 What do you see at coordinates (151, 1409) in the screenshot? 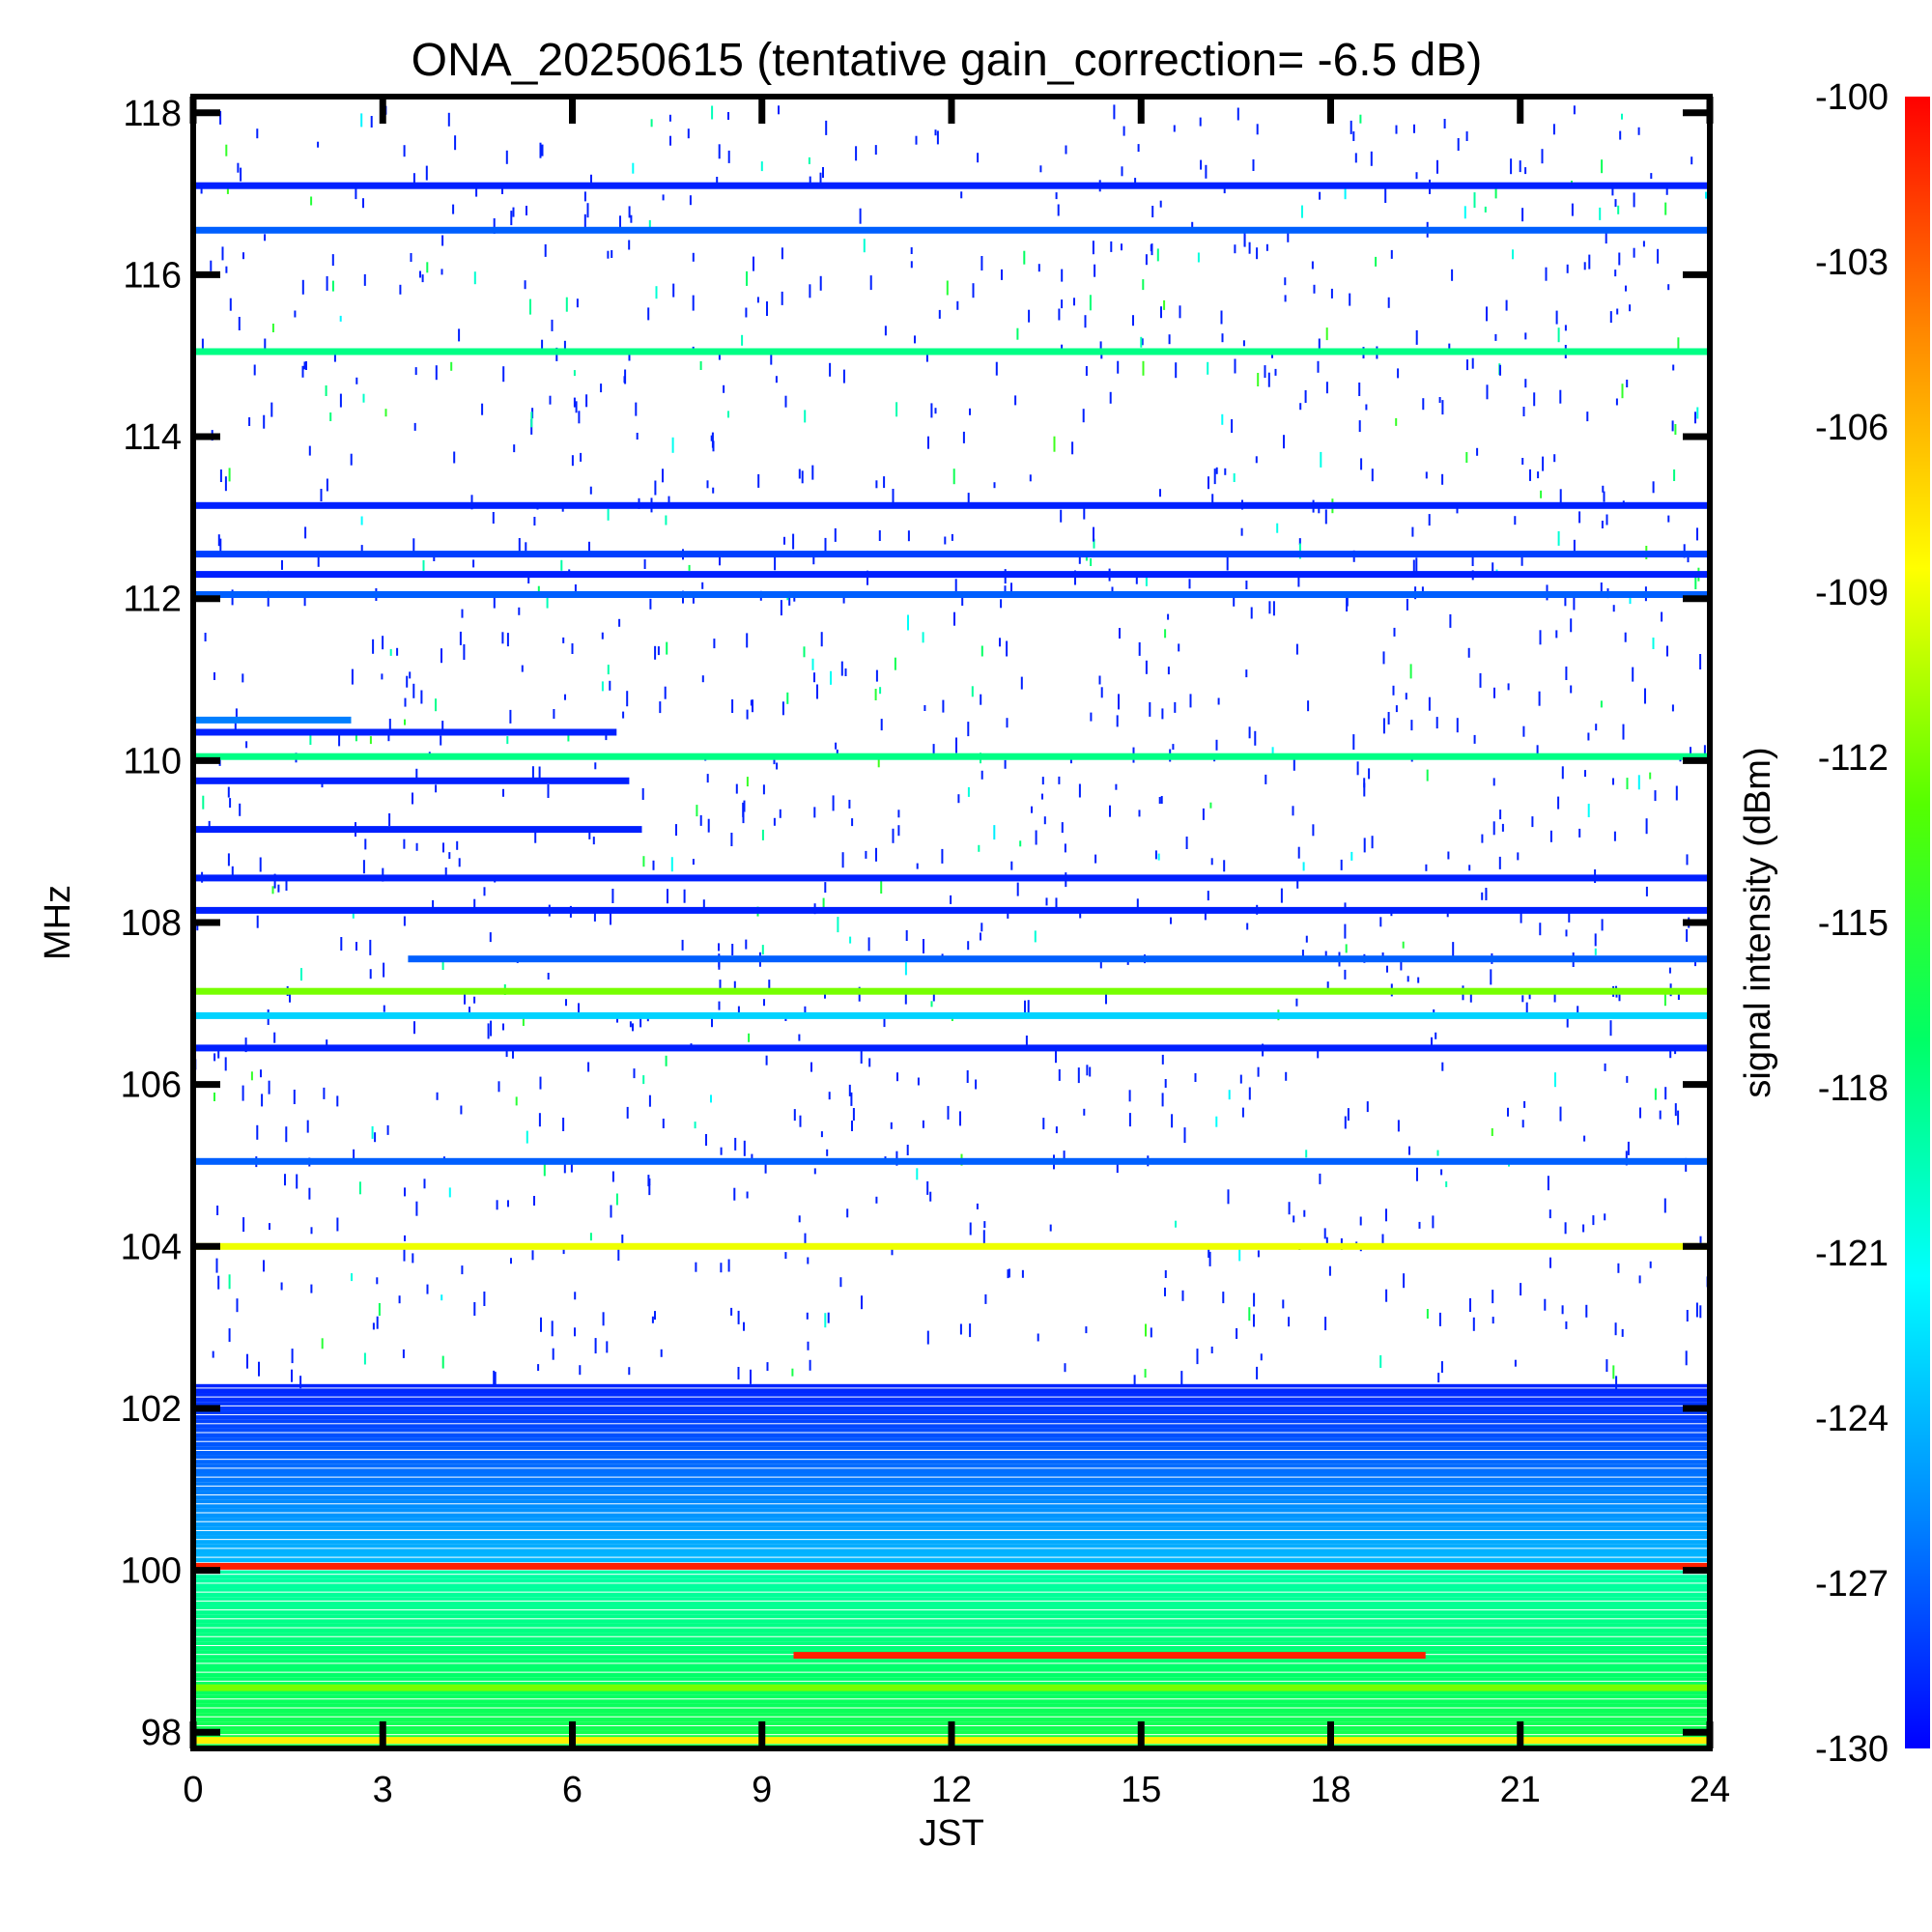
I see `y-tick-label: 102` at bounding box center [151, 1409].